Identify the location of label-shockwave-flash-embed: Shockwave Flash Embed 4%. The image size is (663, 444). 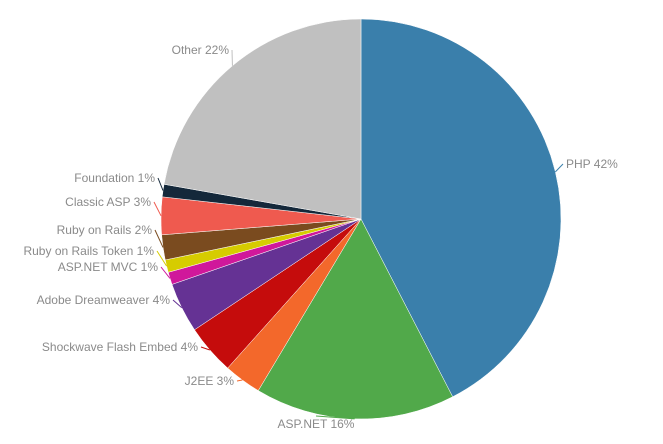
(120, 347).